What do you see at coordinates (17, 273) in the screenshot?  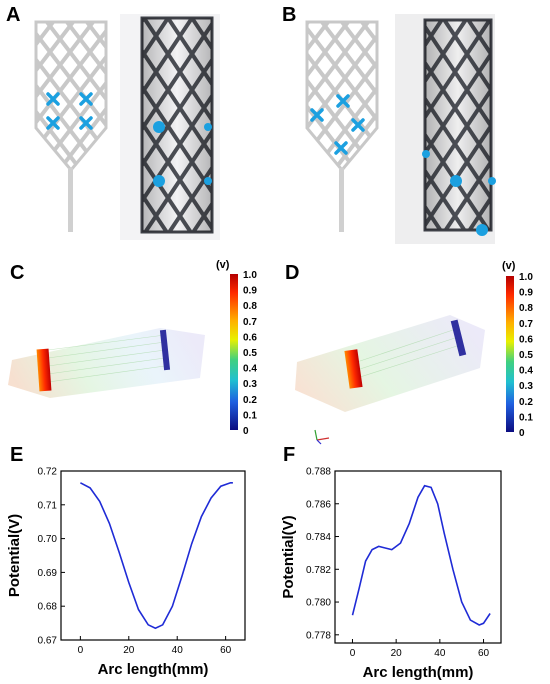 I see `panel-label-c: C` at bounding box center [17, 273].